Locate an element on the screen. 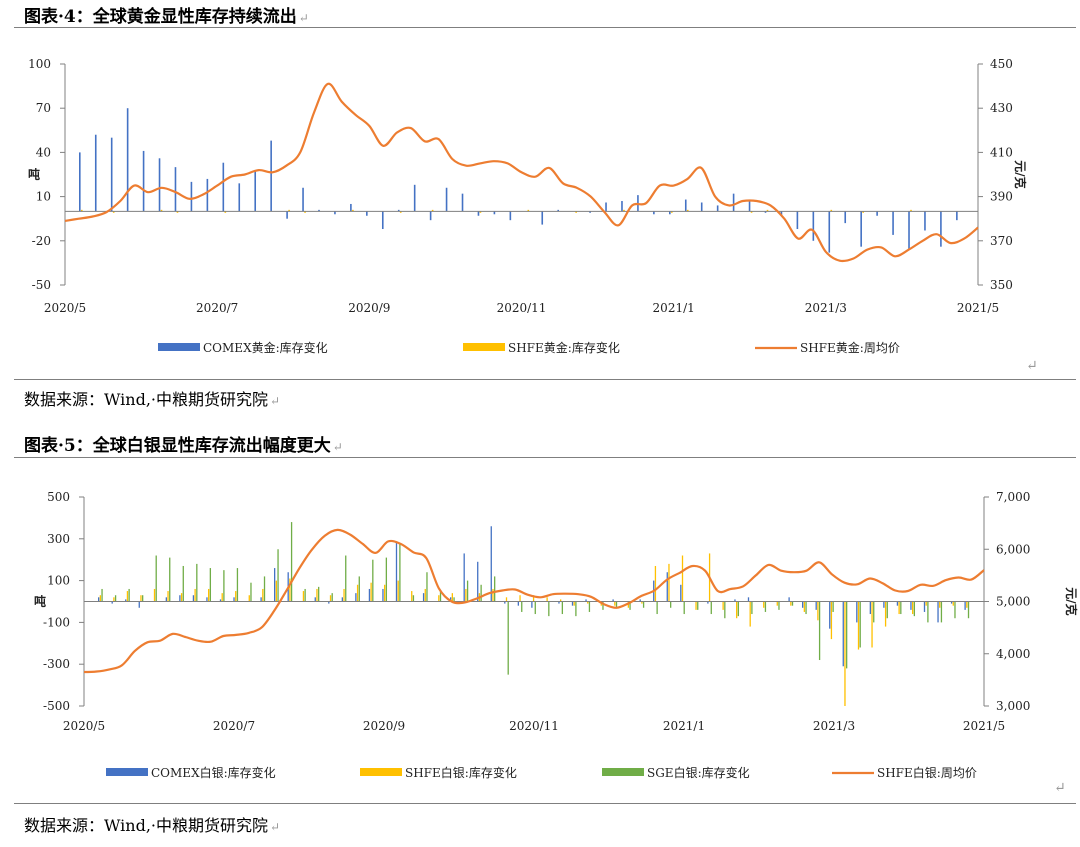 Image resolution: width=1080 pixels, height=847 pixels. x-axis-tick-label: 2020/11 is located at coordinates (534, 726).